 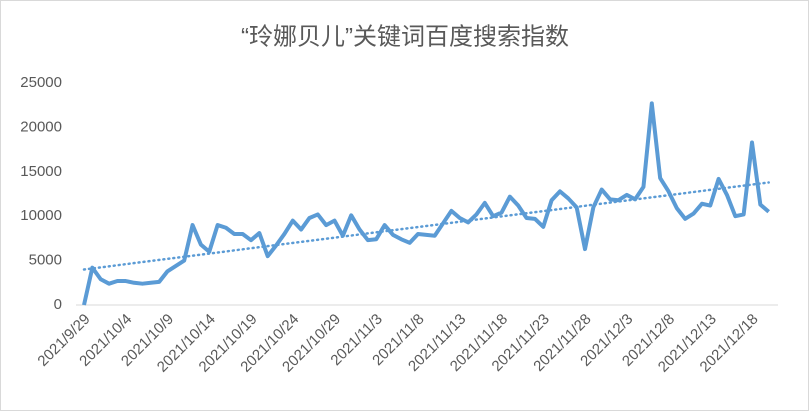 What do you see at coordinates (41, 171) in the screenshot?
I see `y-tick-label: 15000` at bounding box center [41, 171].